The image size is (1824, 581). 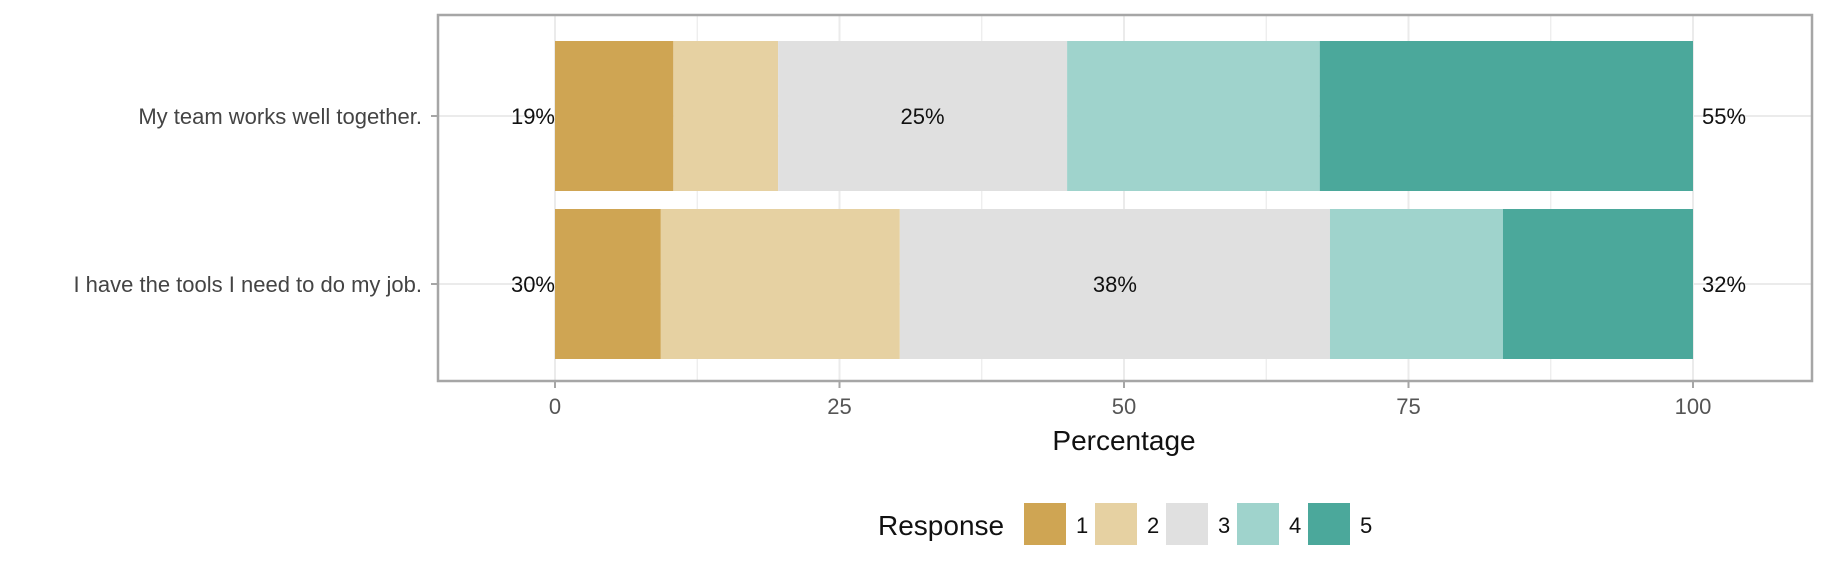 I want to click on legend: Response 1 2 3 4 5, so click(x=1125, y=524).